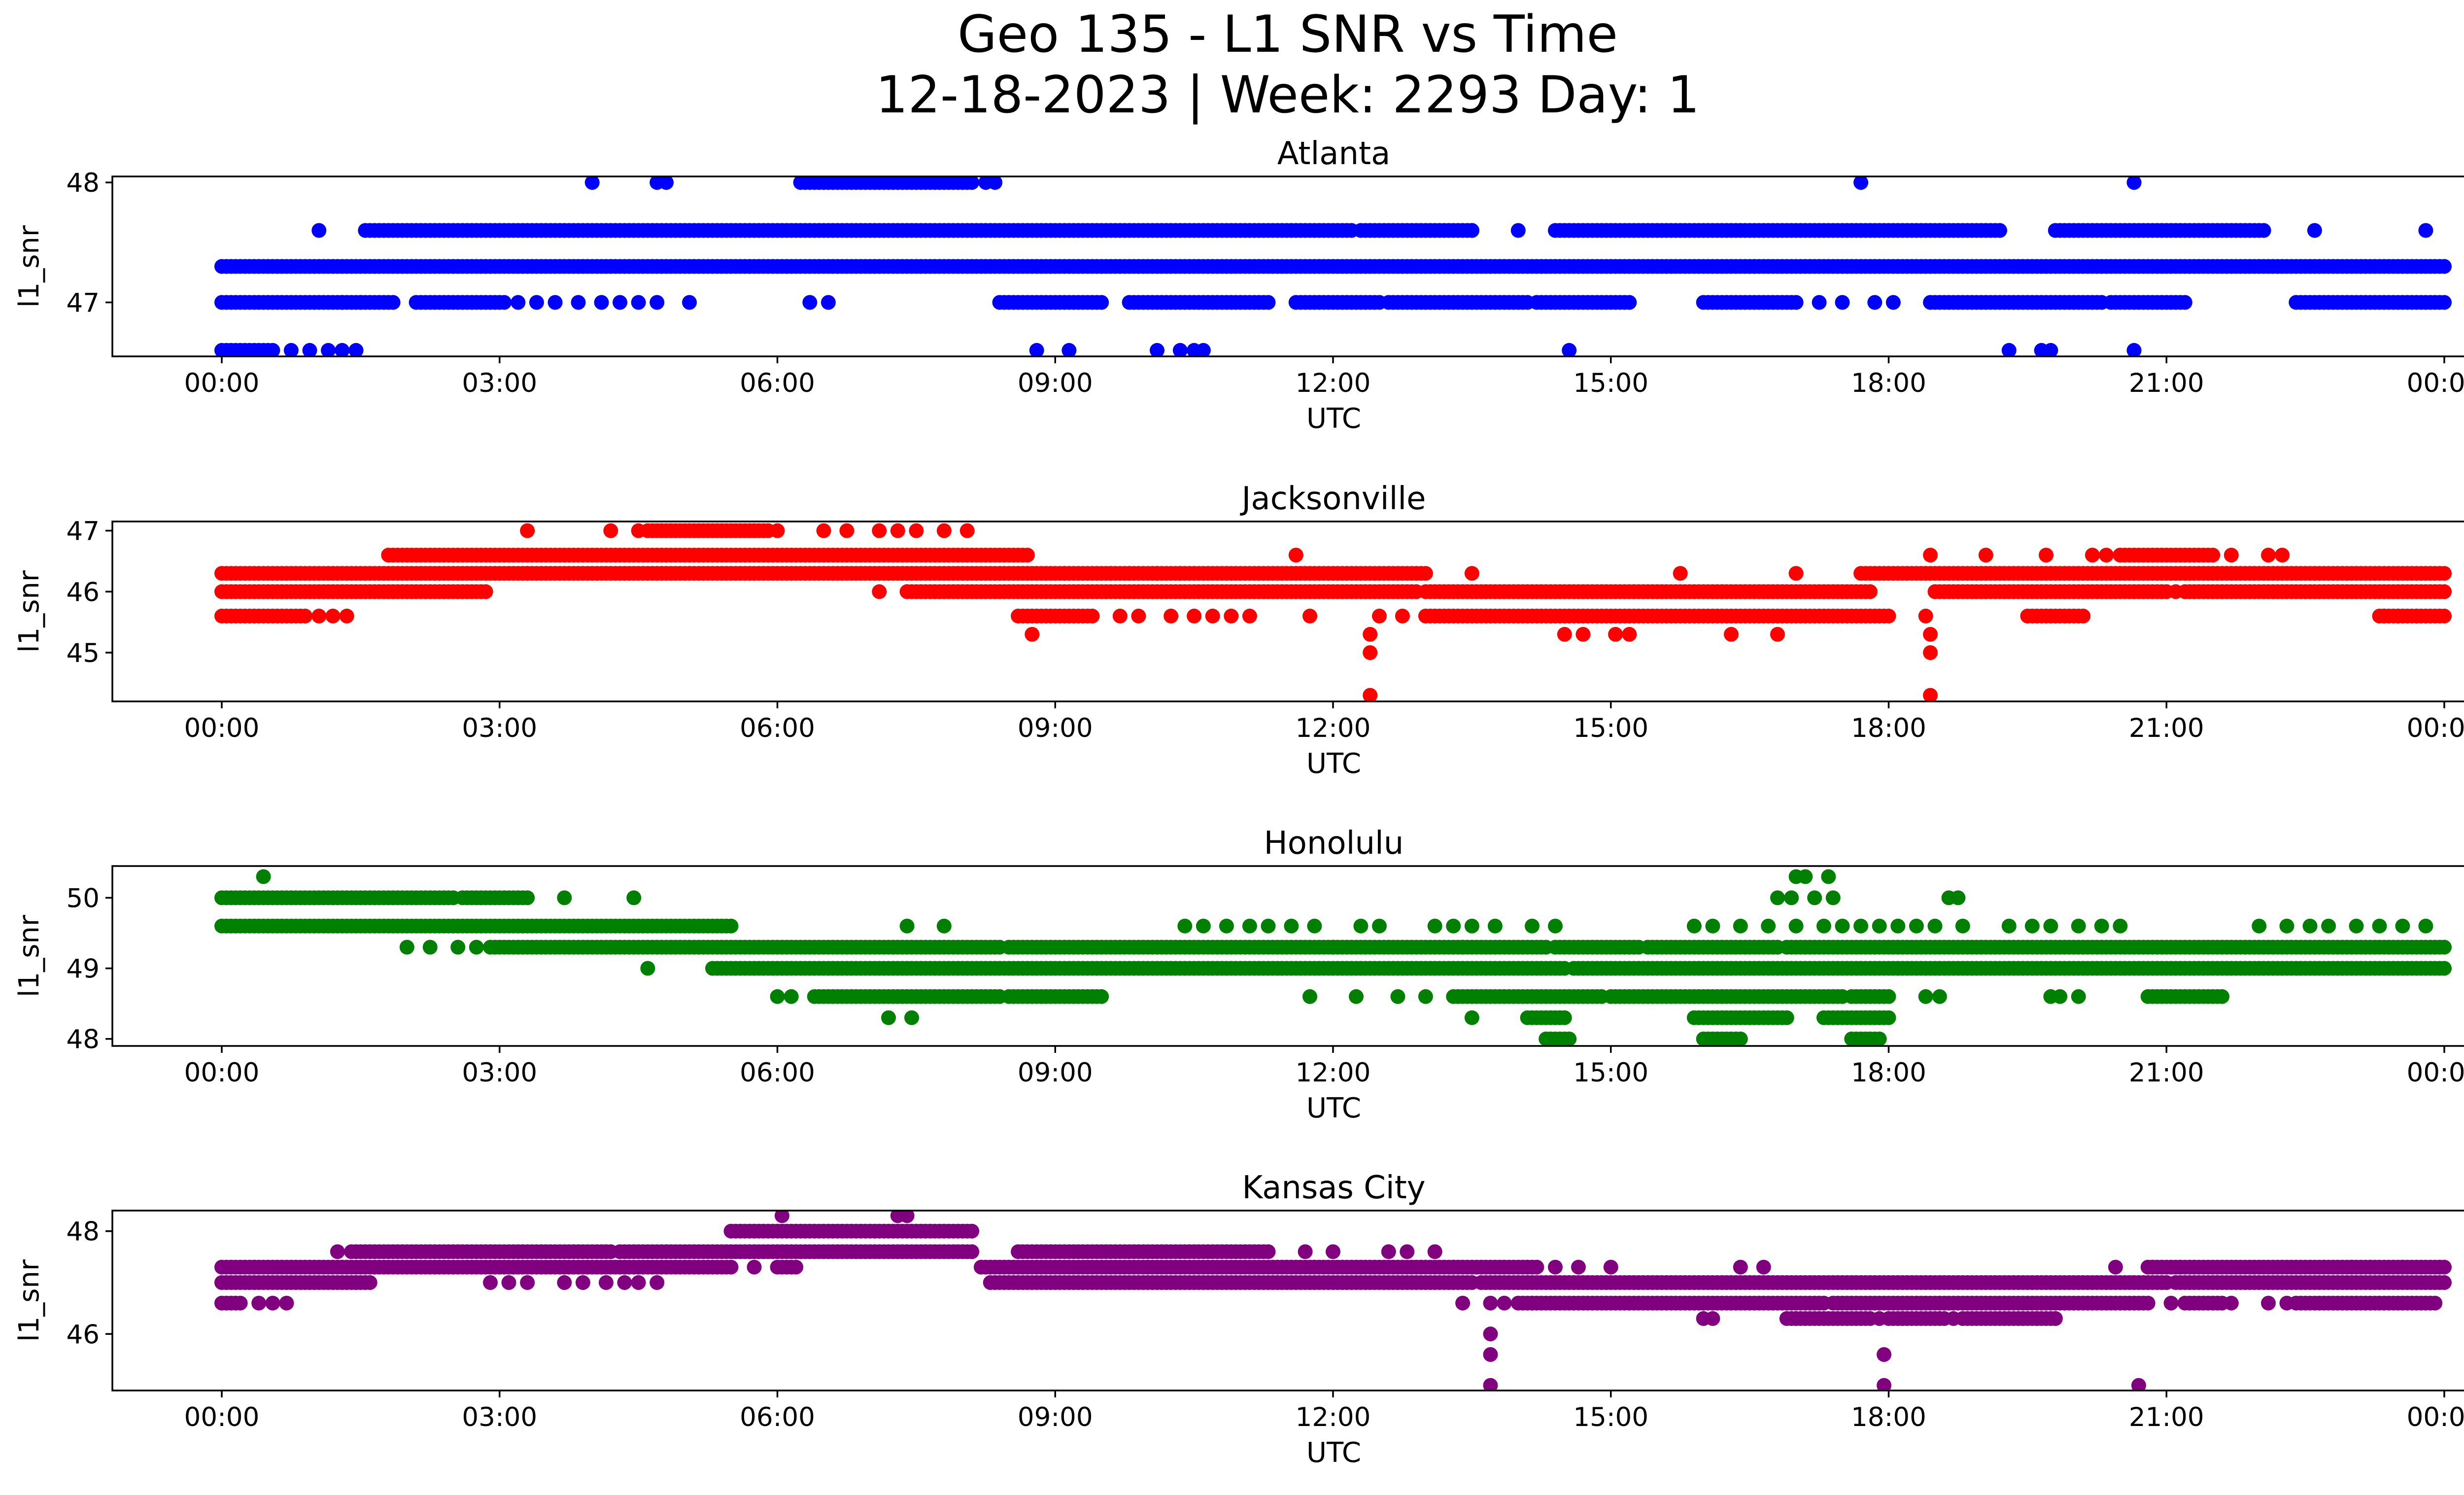  Describe the element at coordinates (1333, 1188) in the screenshot. I see `subplot-title: Kansas City` at that location.